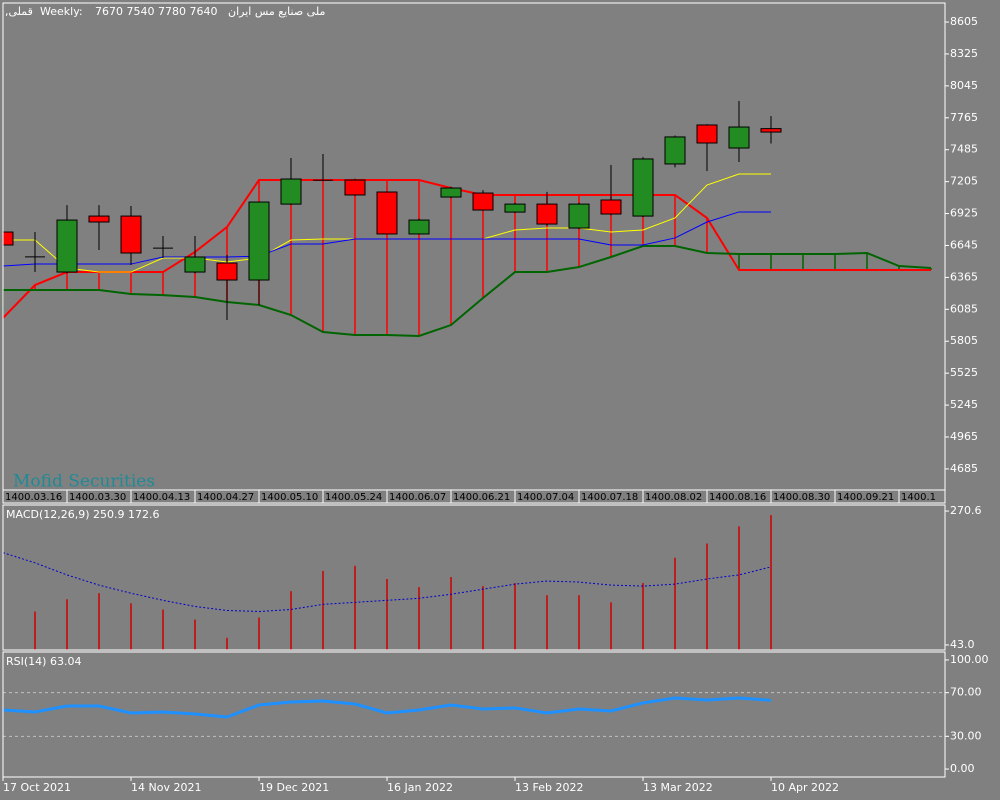  Describe the element at coordinates (966, 735) in the screenshot. I see `y-tick-label: 30.00` at that location.